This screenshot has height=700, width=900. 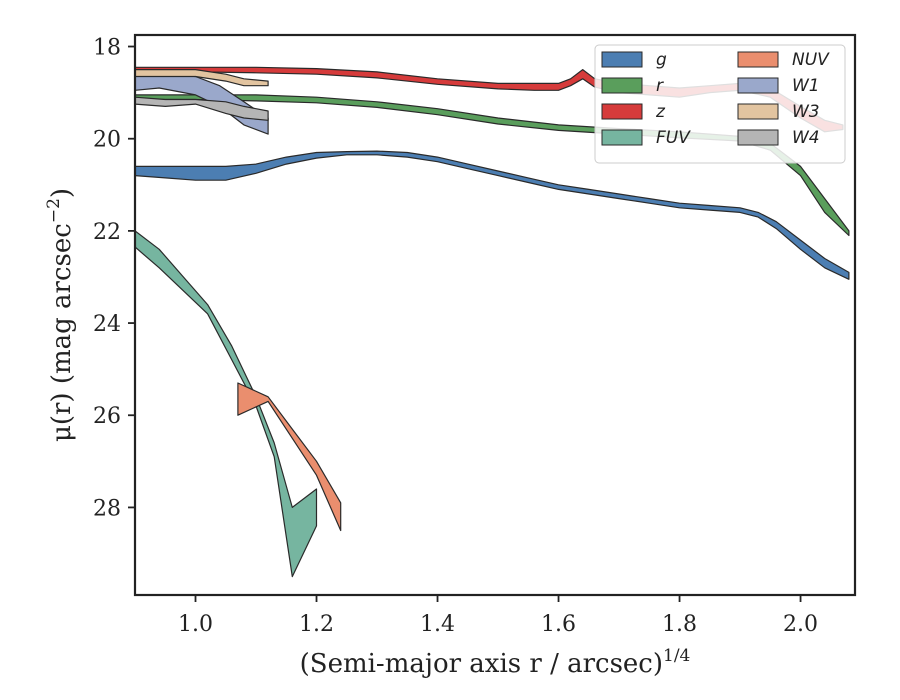 What do you see at coordinates (437, 624) in the screenshot?
I see `x-tick-label: 1.4` at bounding box center [437, 624].